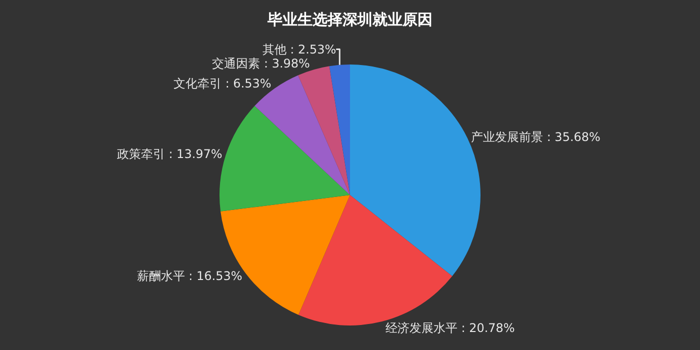 The width and height of the screenshot is (700, 350). What do you see at coordinates (299, 49) in the screenshot?
I see `slice-label: 其他 : 2.53%` at bounding box center [299, 49].